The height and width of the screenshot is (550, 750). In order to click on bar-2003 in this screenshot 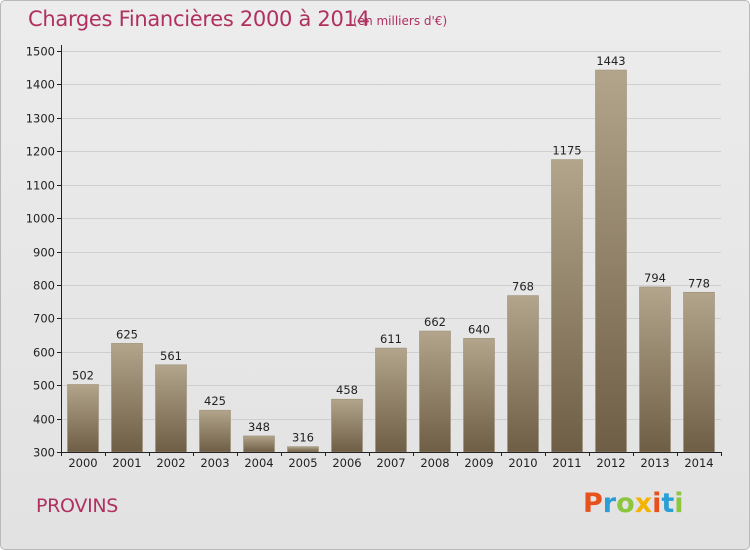, I will do `click(215, 431)`.